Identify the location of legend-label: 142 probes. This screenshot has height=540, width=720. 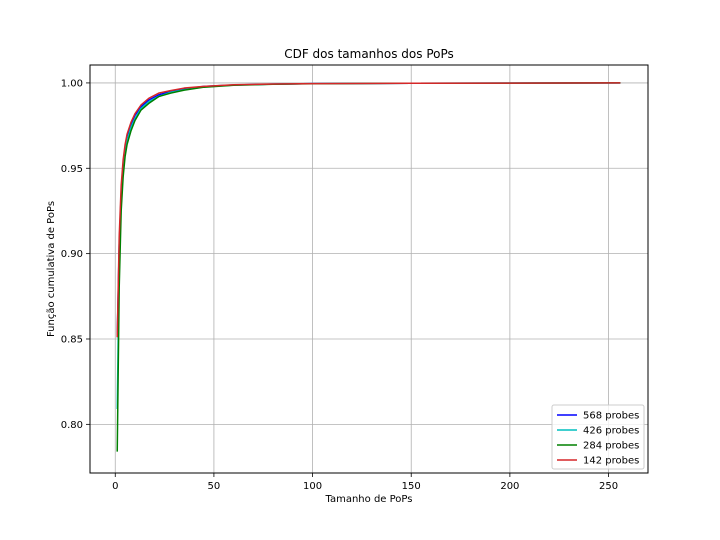
(611, 461).